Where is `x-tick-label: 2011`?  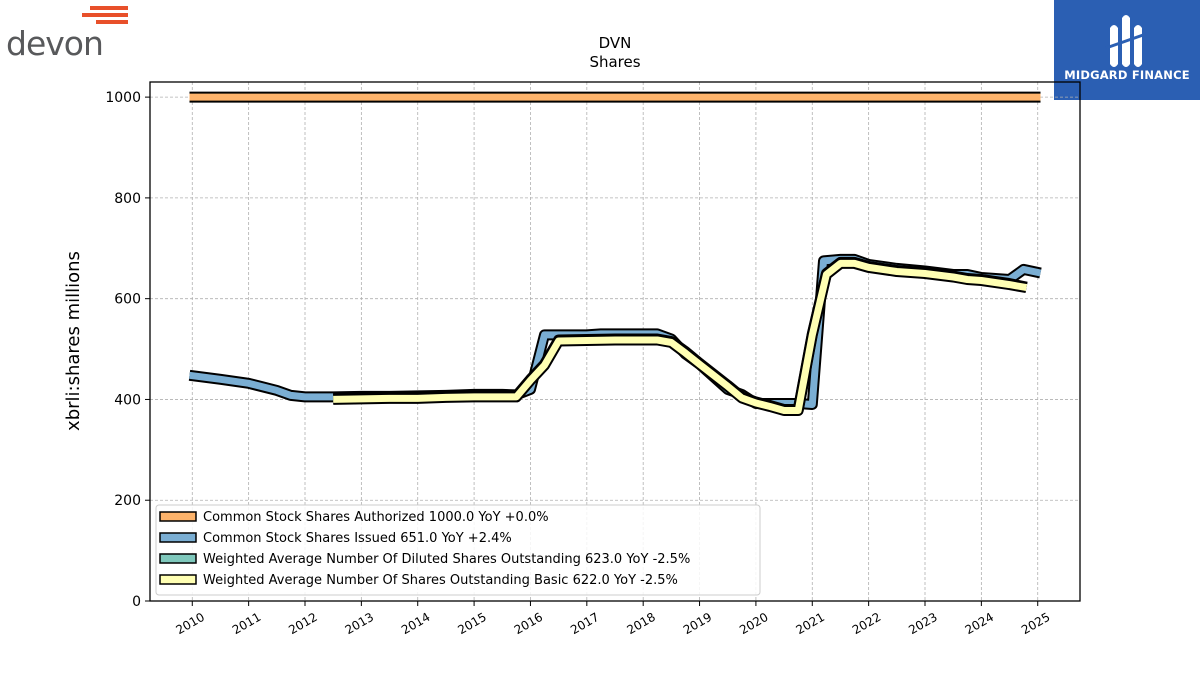 x-tick-label: 2011 is located at coordinates (246, 623).